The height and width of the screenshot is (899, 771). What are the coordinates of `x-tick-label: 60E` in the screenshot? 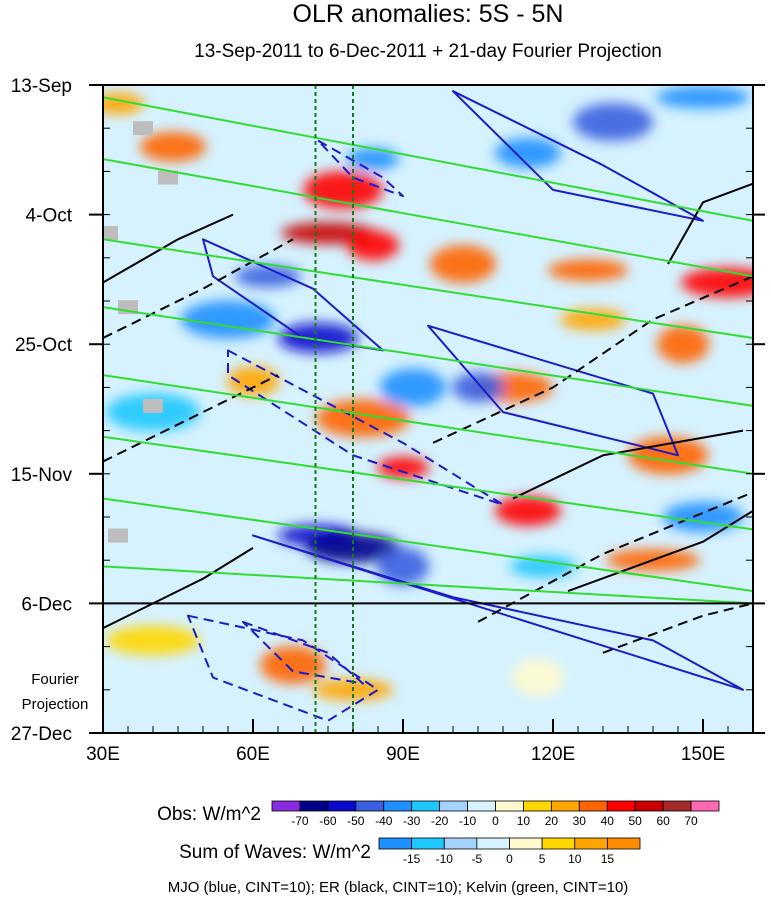 It's located at (253, 754).